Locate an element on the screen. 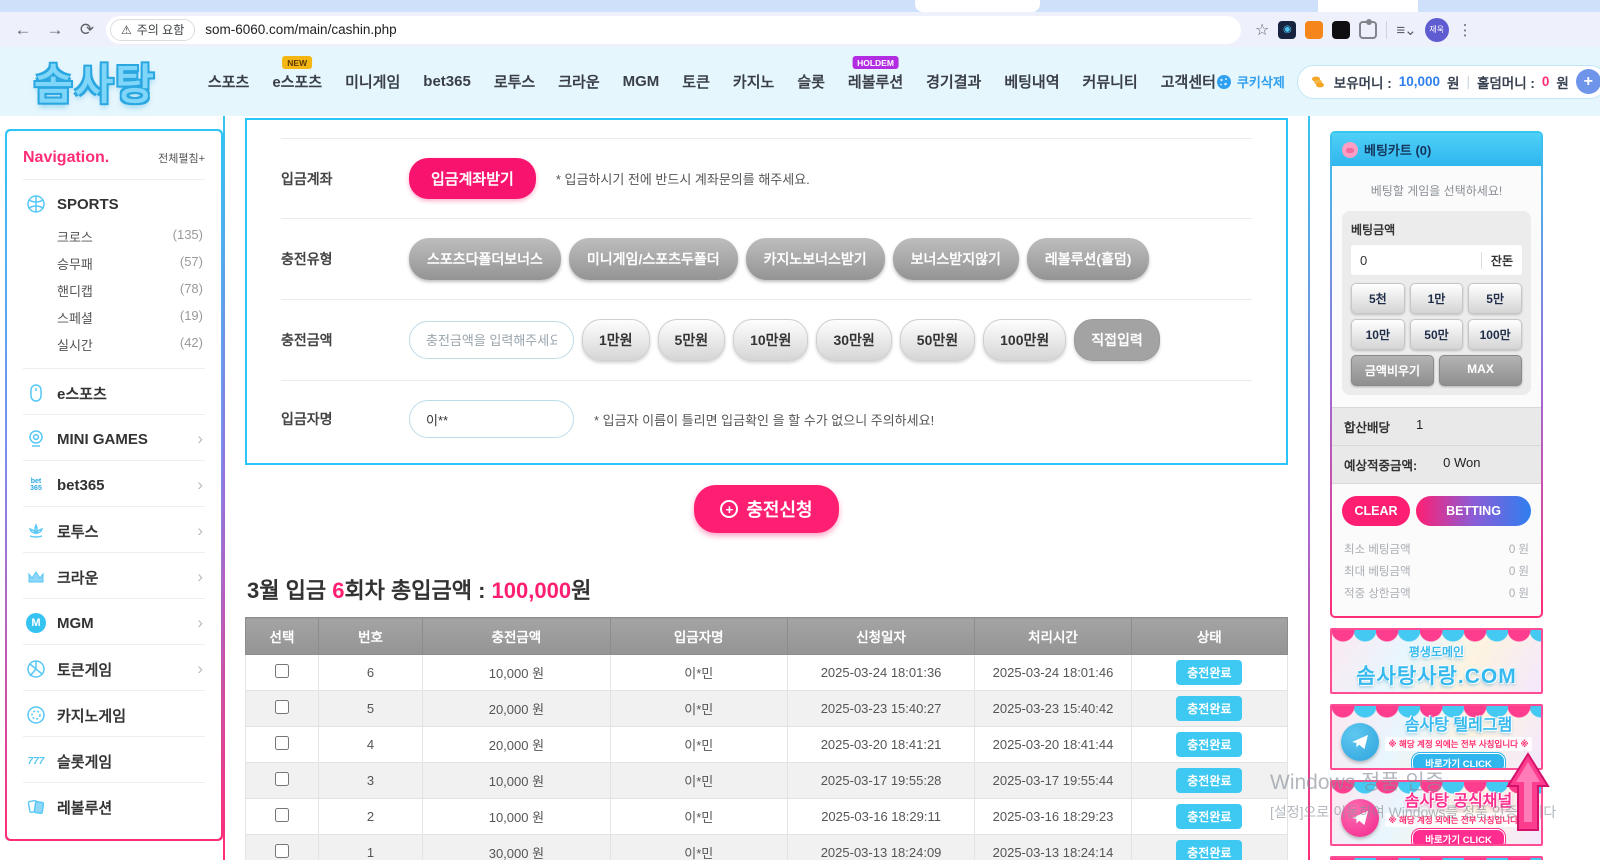 The height and width of the screenshot is (860, 1600). preset-100000-button: 10만 is located at coordinates (1378, 334).